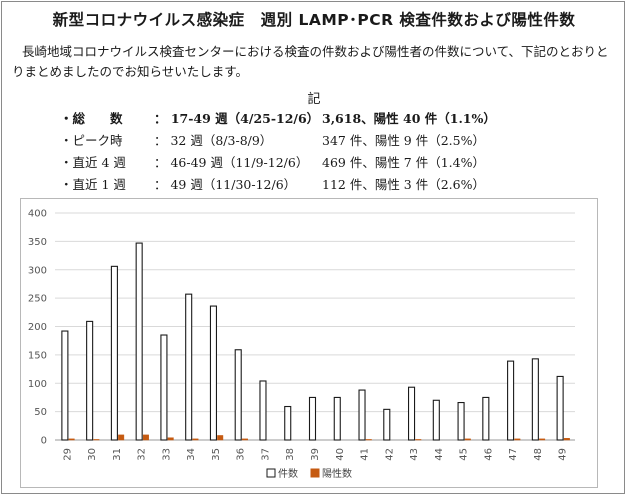 The image size is (628, 497). What do you see at coordinates (403, 184) in the screenshot?
I see `summary-result: 112 件、陽性 3 件（2.6%）` at bounding box center [403, 184].